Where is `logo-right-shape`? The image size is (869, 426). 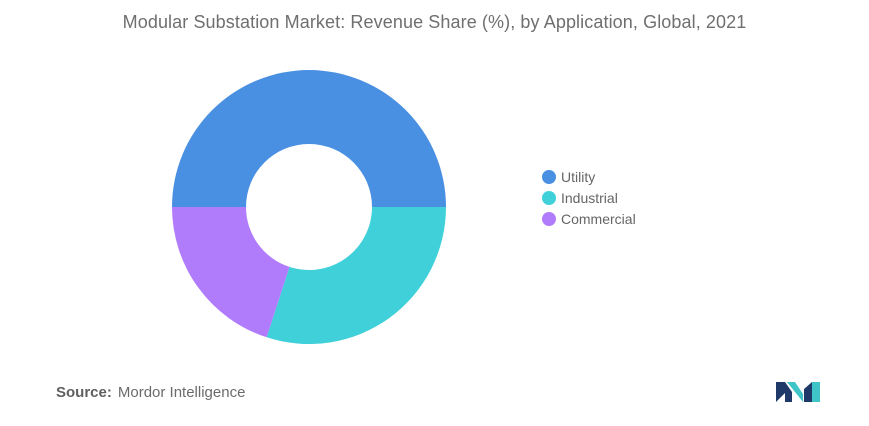 logo-right-shape is located at coordinates (812, 392).